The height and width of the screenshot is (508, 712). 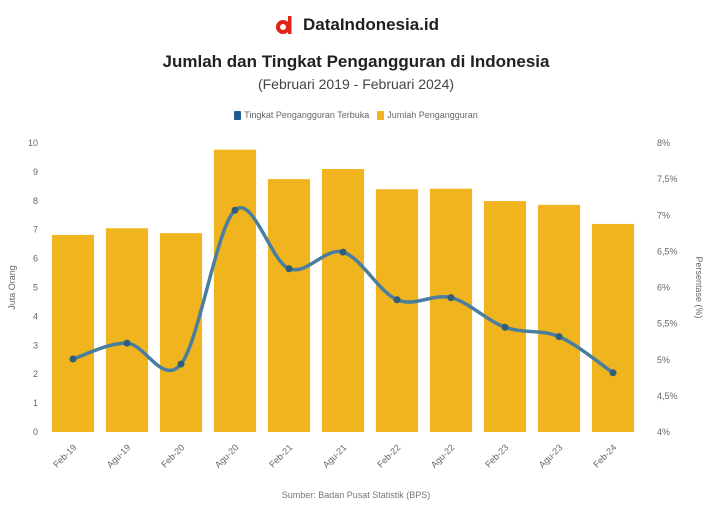 What do you see at coordinates (283, 25) in the screenshot?
I see `dataindonesia-logo-icon` at bounding box center [283, 25].